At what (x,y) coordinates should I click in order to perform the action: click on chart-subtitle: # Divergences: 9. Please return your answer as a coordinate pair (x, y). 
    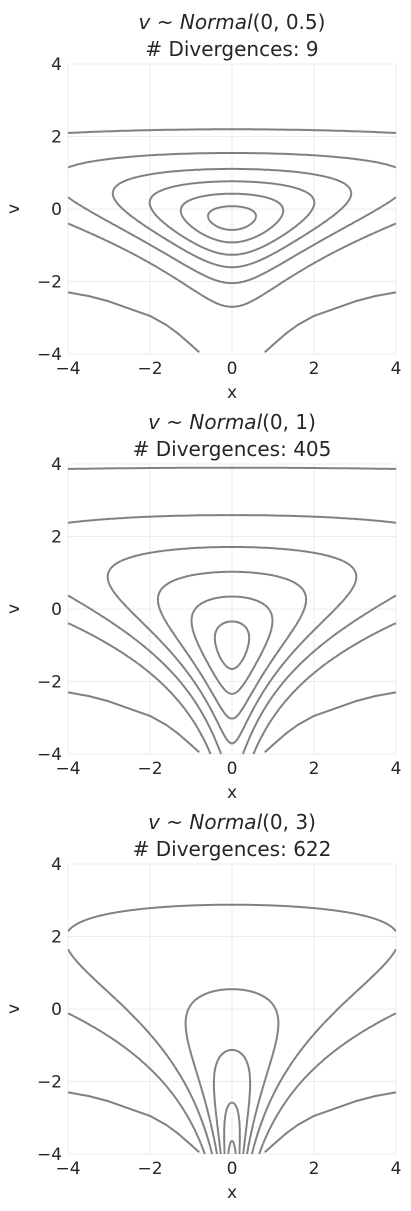
    Looking at the image, I should click on (231, 49).